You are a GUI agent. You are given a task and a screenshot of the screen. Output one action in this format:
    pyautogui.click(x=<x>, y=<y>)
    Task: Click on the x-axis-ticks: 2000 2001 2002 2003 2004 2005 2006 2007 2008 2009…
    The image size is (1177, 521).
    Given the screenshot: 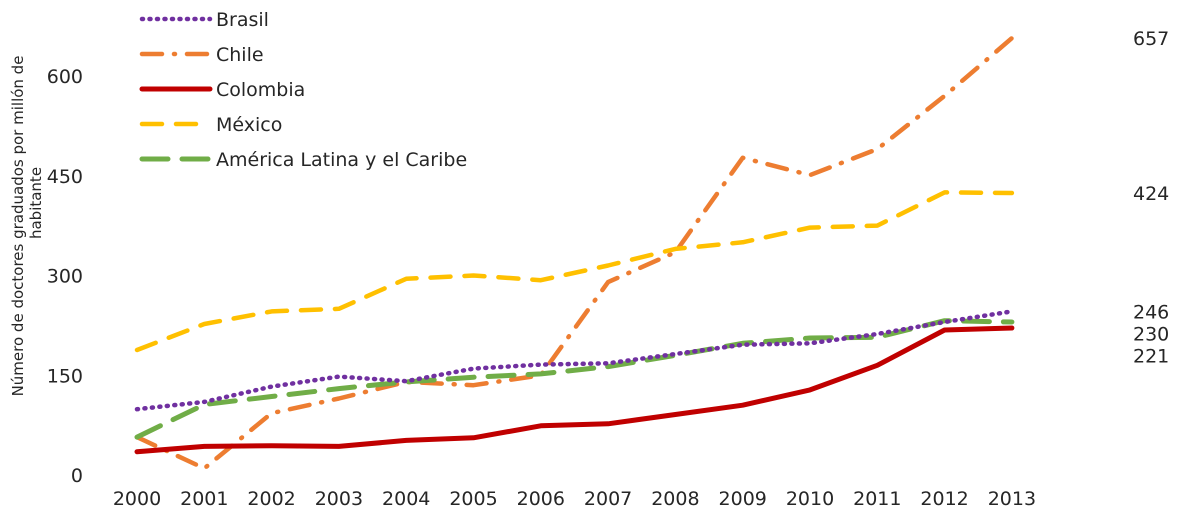 What is the action you would take?
    pyautogui.click(x=574, y=499)
    